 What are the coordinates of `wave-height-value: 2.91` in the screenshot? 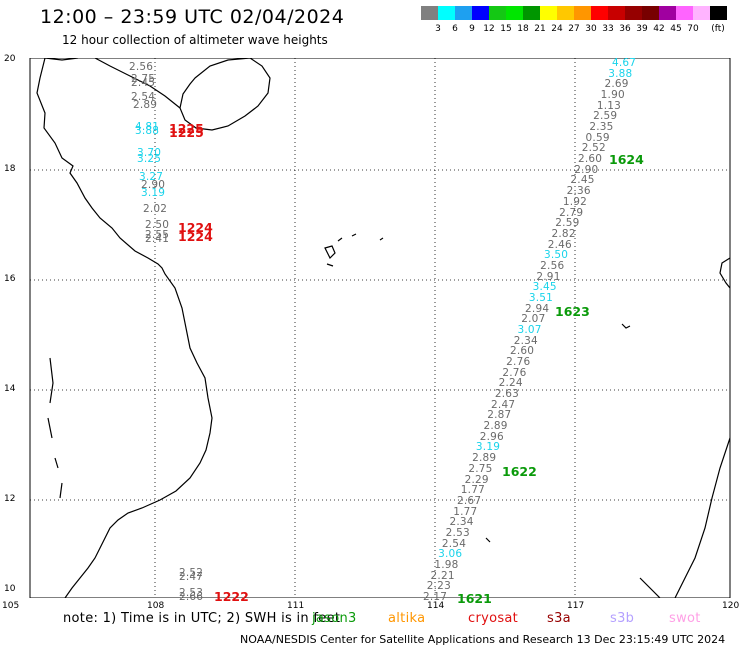 It's located at (548, 276).